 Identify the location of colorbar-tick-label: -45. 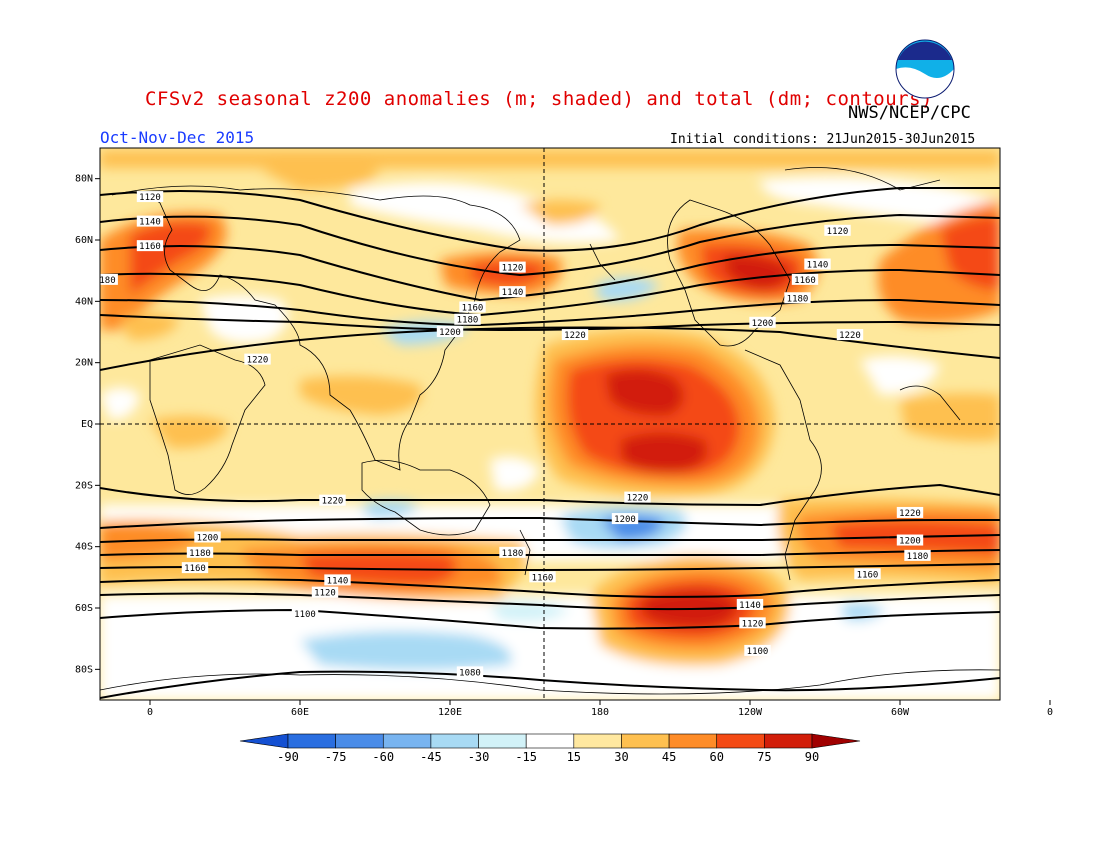
(431, 757).